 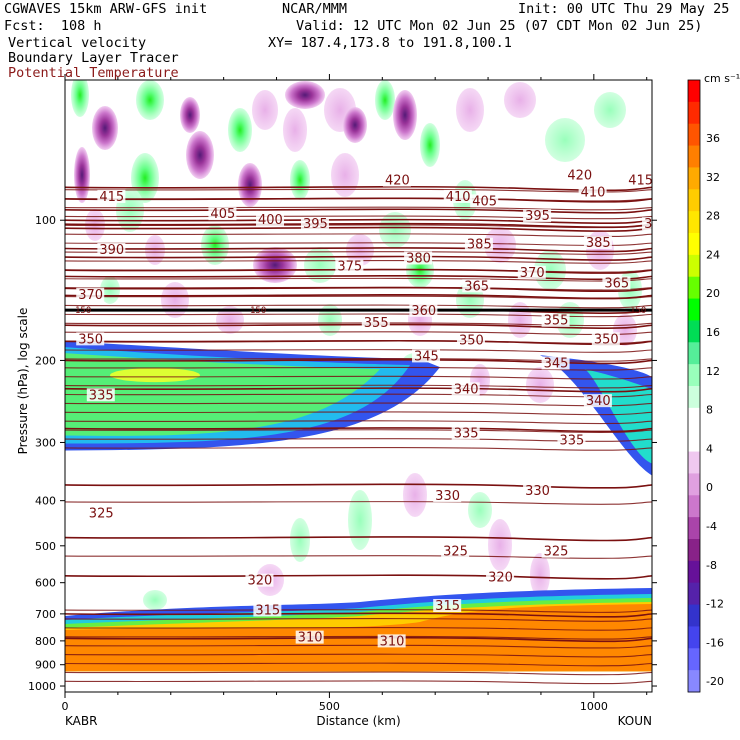 What do you see at coordinates (222, 214) in the screenshot?
I see `theta-label-405: 405` at bounding box center [222, 214].